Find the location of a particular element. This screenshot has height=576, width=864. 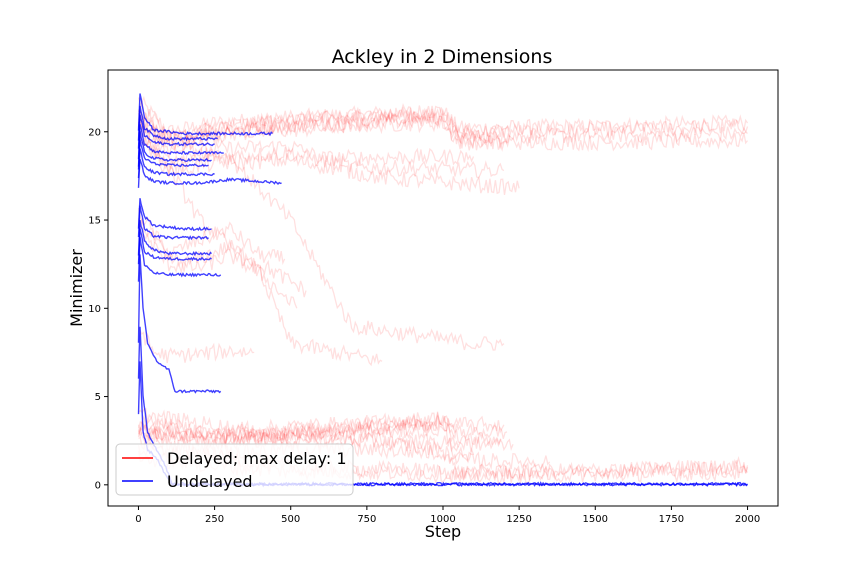

x-tick-label: 0 is located at coordinates (138, 519).